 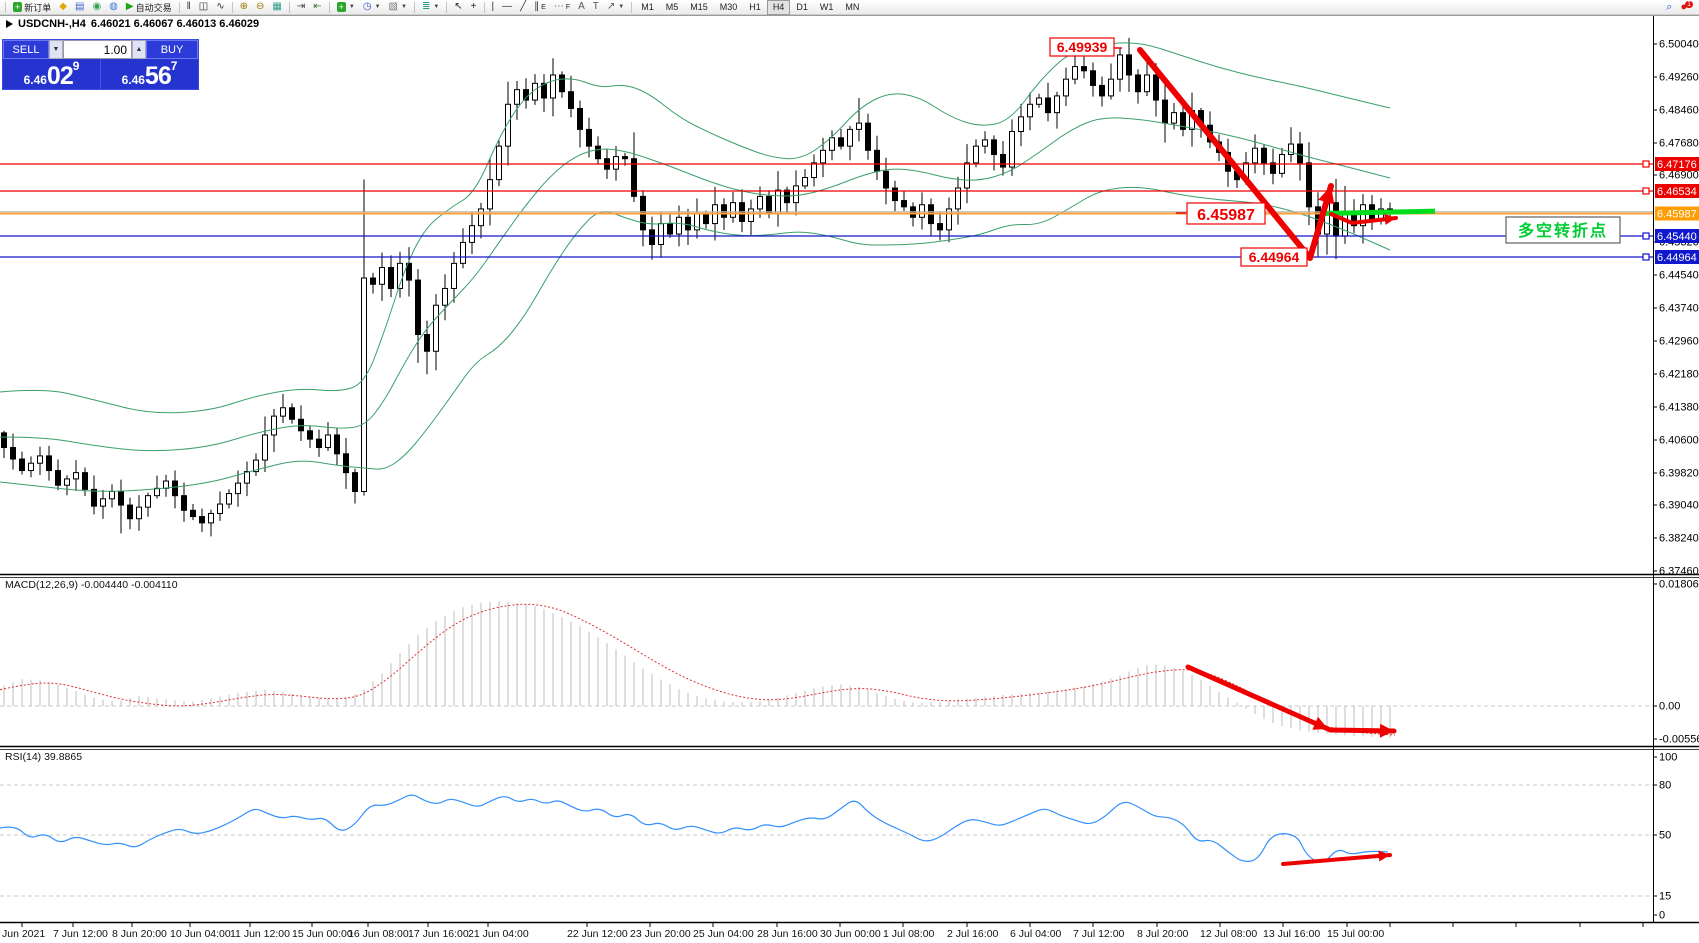 I want to click on bar-chart-mode-button: ‖, so click(x=189, y=7).